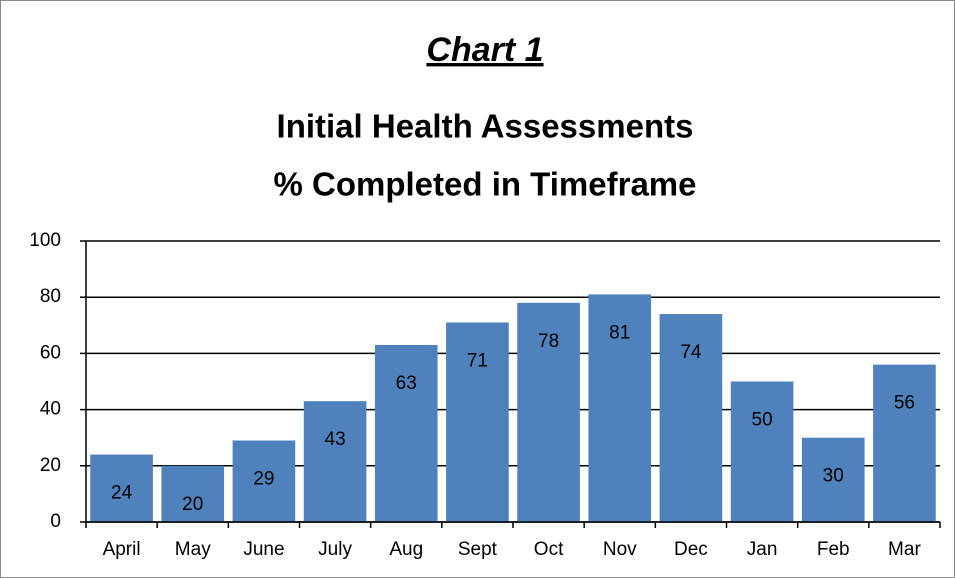 This screenshot has height=578, width=955. I want to click on y-tick-label: 60, so click(50, 352).